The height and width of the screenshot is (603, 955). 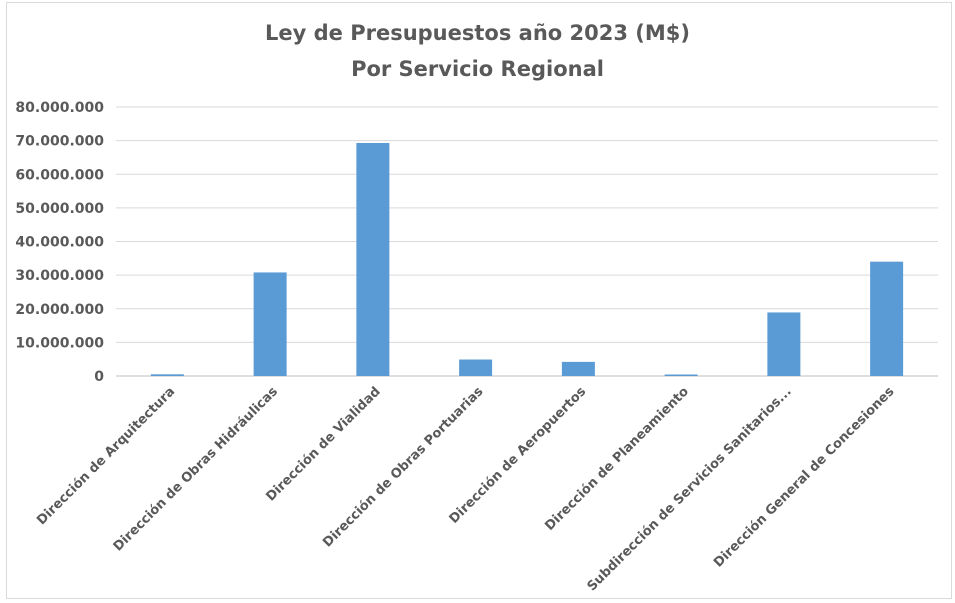 What do you see at coordinates (323, 444) in the screenshot?
I see `x-tick-label: Dirección de Vialidad` at bounding box center [323, 444].